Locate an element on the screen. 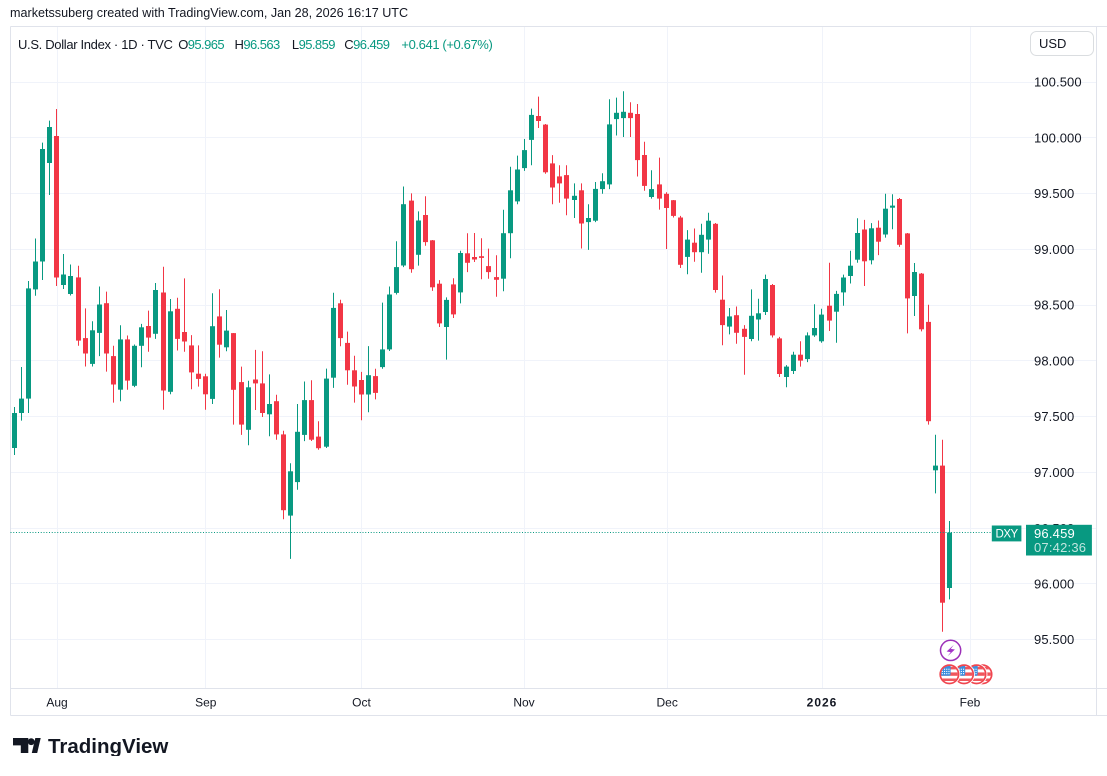 This screenshot has width=1107, height=776. svg-text: 07:42:36 is located at coordinates (1060, 547).